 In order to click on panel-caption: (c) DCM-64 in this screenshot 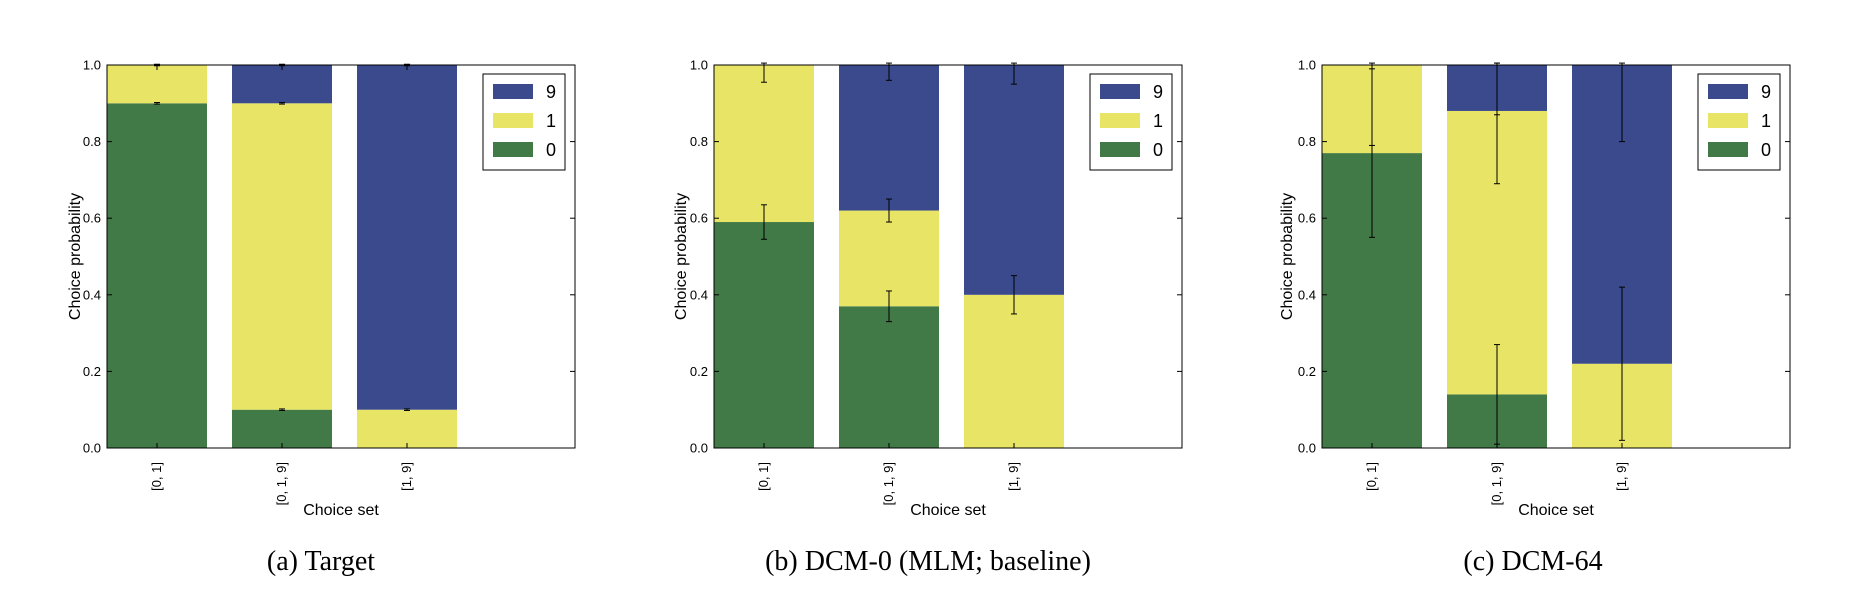, I will do `click(1532, 561)`.